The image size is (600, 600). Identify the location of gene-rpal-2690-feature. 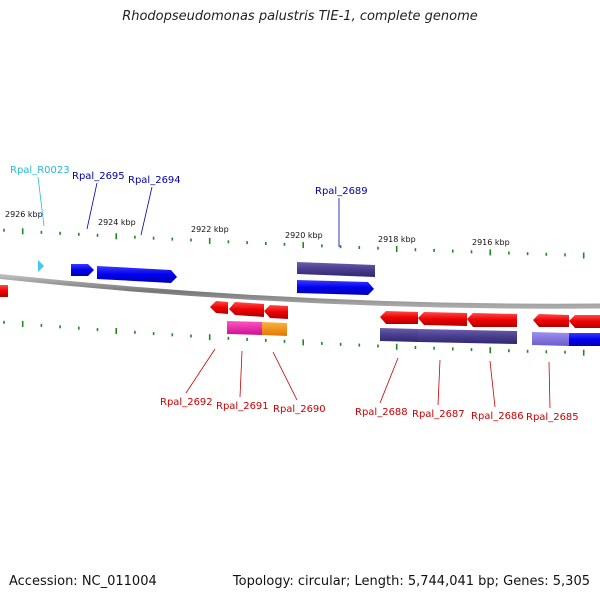
(274, 329).